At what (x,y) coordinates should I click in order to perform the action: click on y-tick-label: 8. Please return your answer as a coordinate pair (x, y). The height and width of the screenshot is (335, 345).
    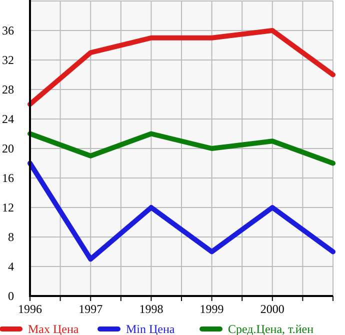
    Looking at the image, I should click on (11, 237).